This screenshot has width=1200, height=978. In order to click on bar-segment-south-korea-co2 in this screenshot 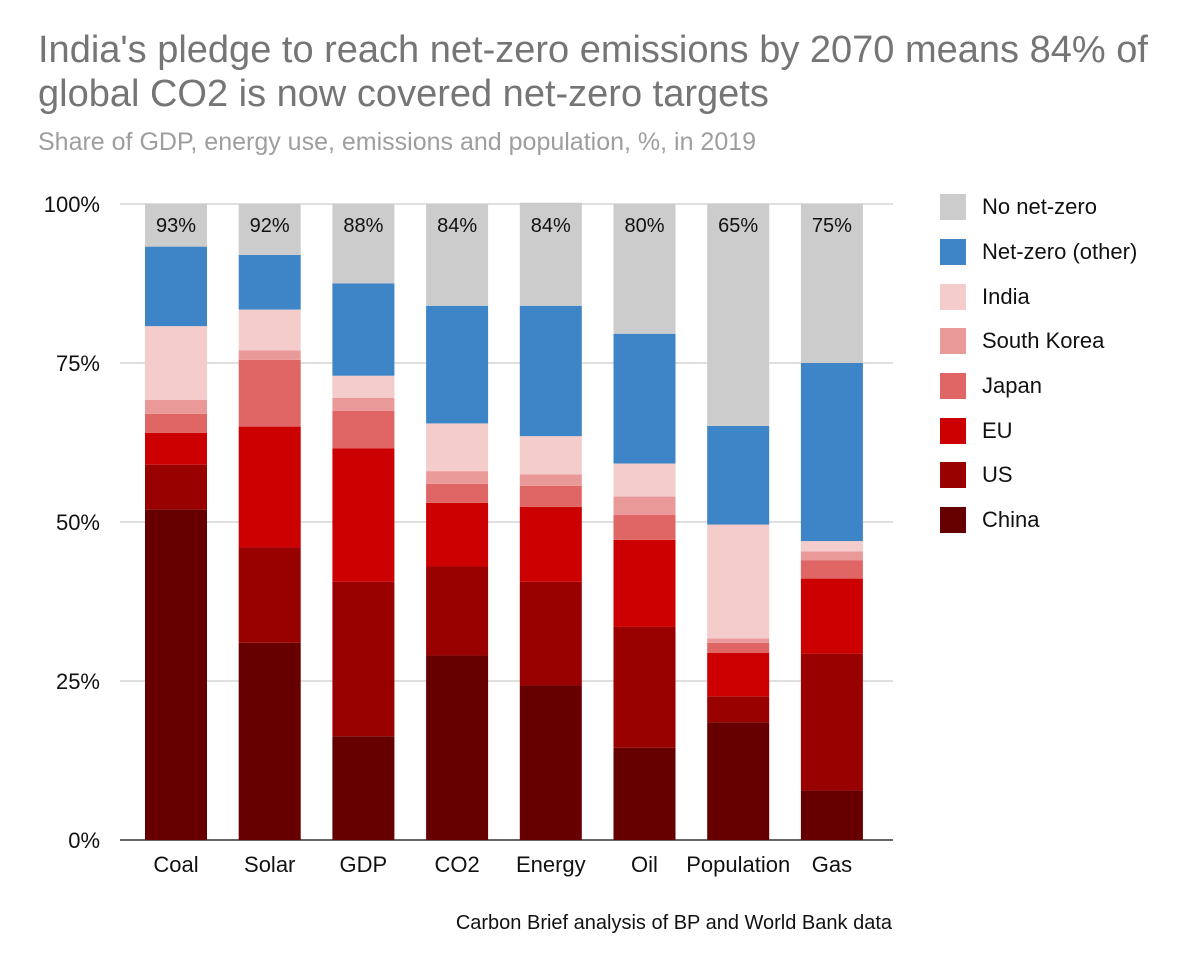, I will do `click(457, 477)`.